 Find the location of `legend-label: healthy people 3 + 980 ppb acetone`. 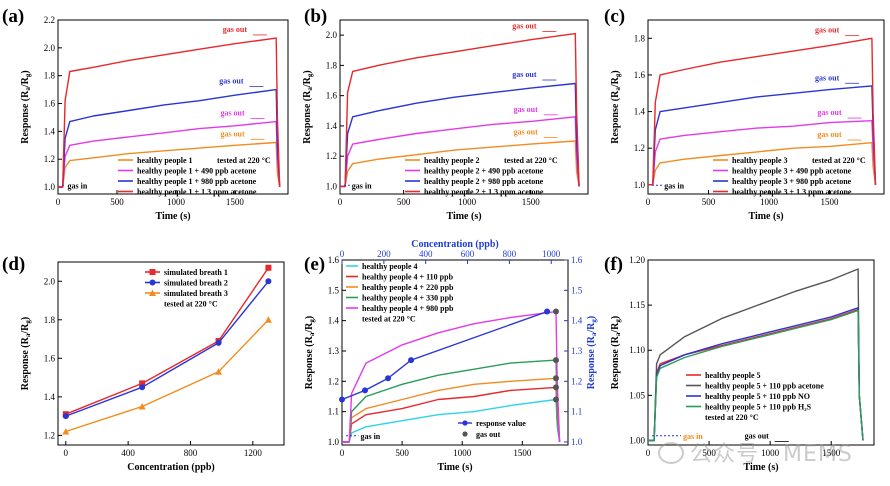

legend-label: healthy people 3 + 980 ppb acetone is located at coordinates (792, 181).